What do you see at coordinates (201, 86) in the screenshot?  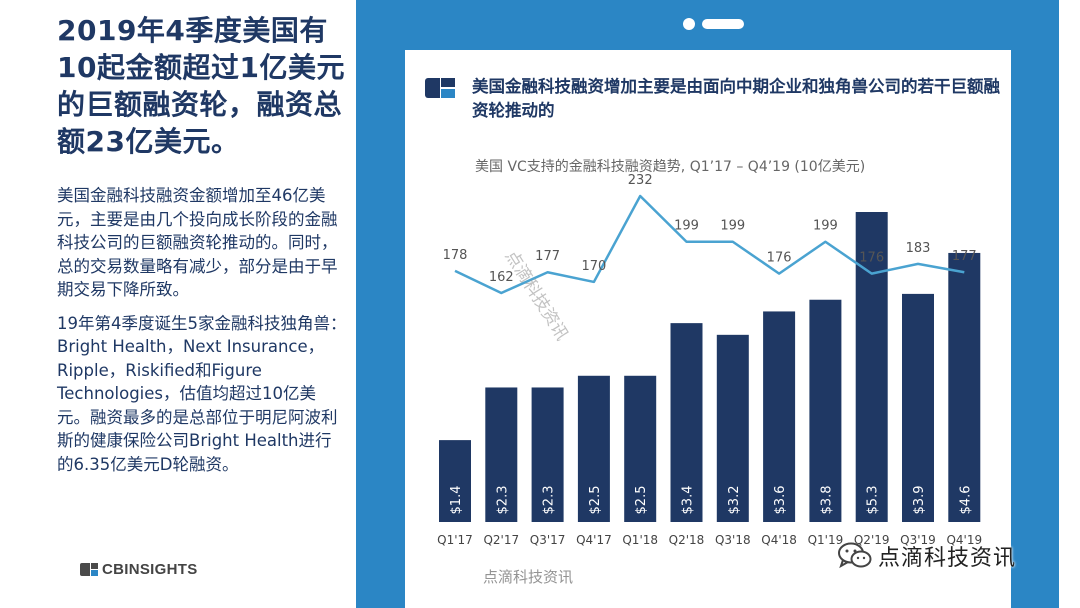 I see `headline: 2019年4季度美国有10起金额超过1亿美元的巨额融资轮，融资总额23亿美元。` at bounding box center [201, 86].